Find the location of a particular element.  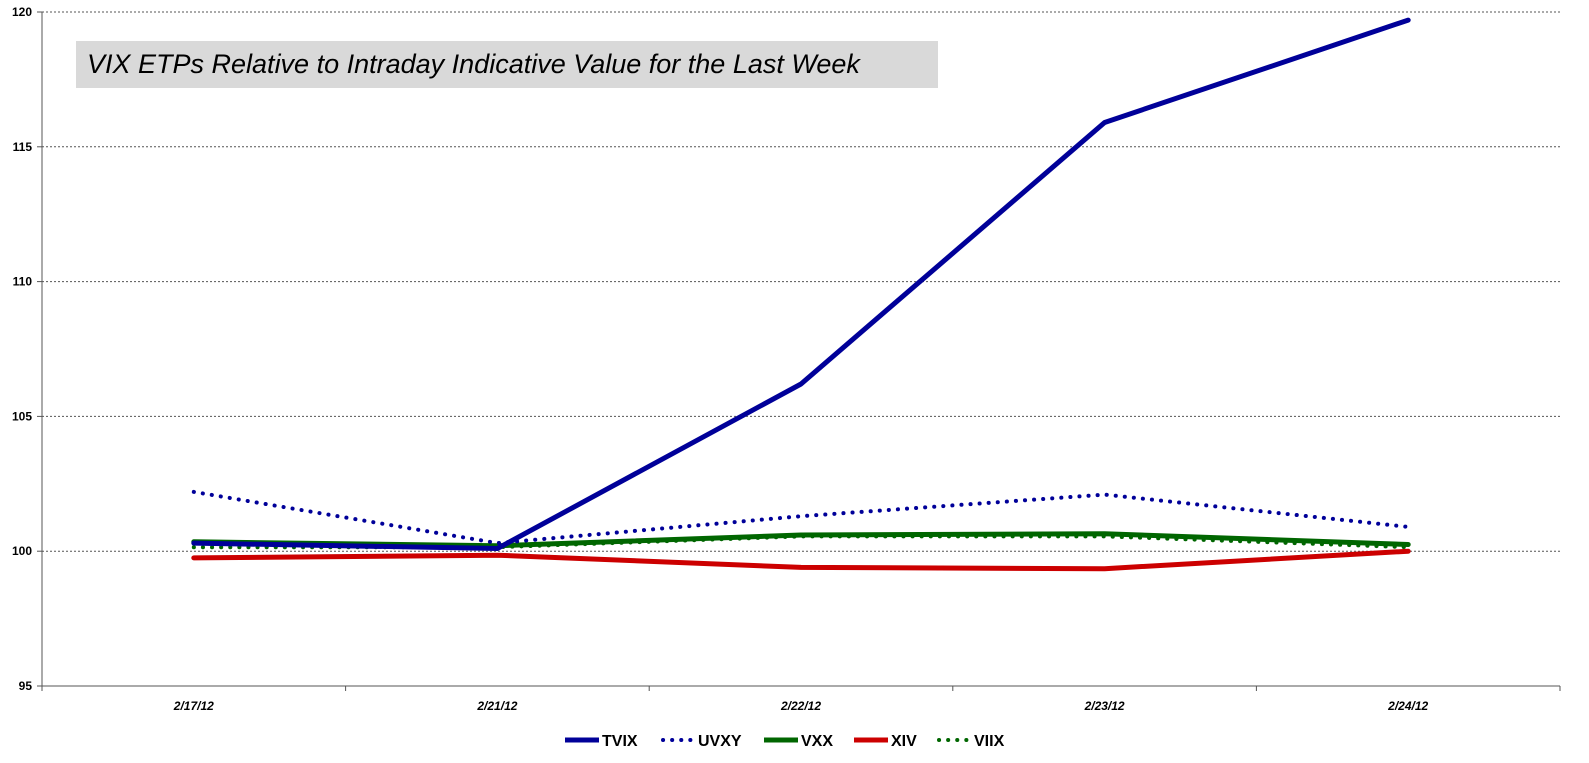

y-tick-label: 105 is located at coordinates (22, 416).